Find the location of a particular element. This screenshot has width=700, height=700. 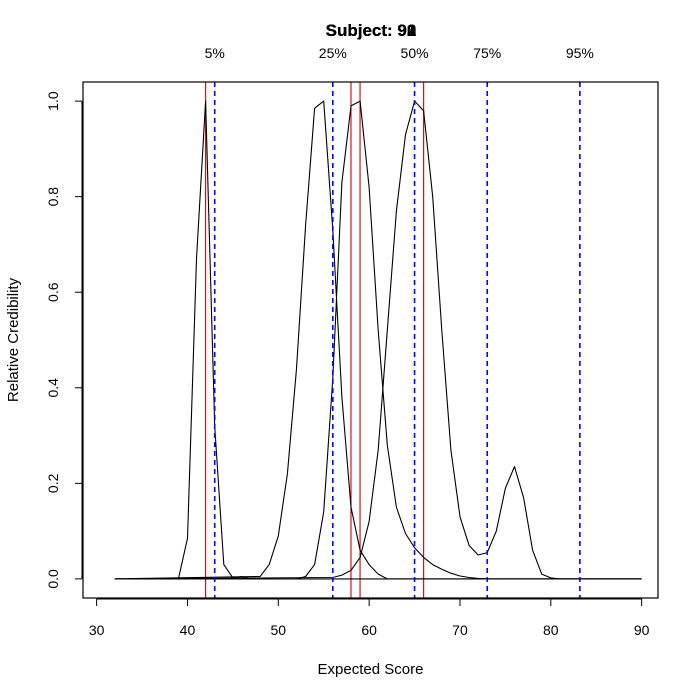

chart-title-layer: Subject: 93 is located at coordinates (371, 30).